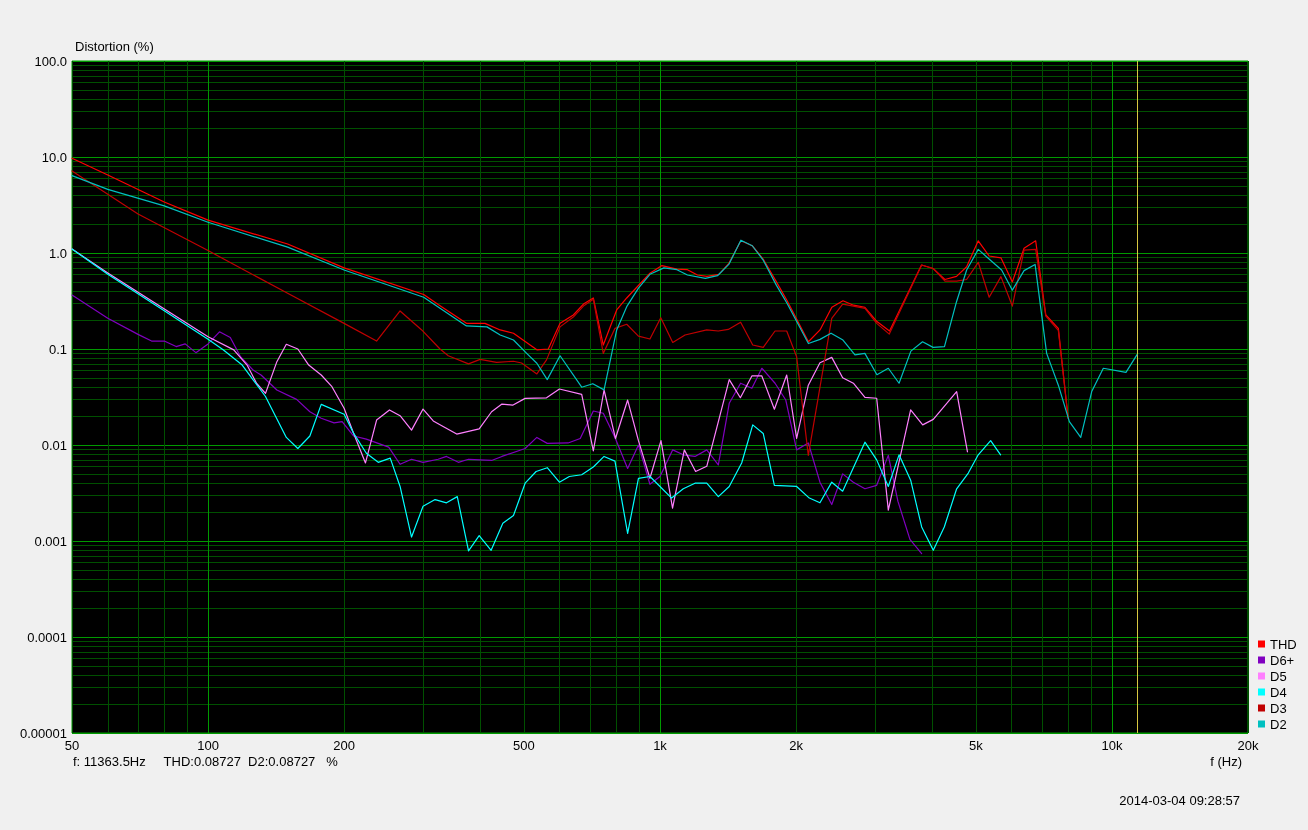 This screenshot has width=1308, height=830. I want to click on x-tick-label: 20k, so click(1248, 745).